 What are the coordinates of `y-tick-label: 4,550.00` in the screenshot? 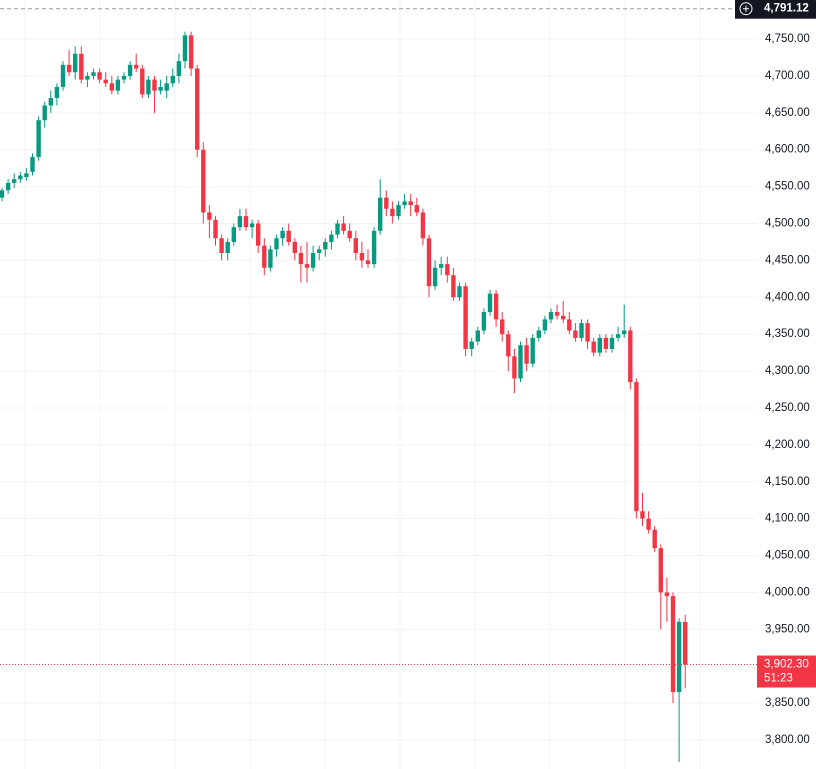 It's located at (787, 187).